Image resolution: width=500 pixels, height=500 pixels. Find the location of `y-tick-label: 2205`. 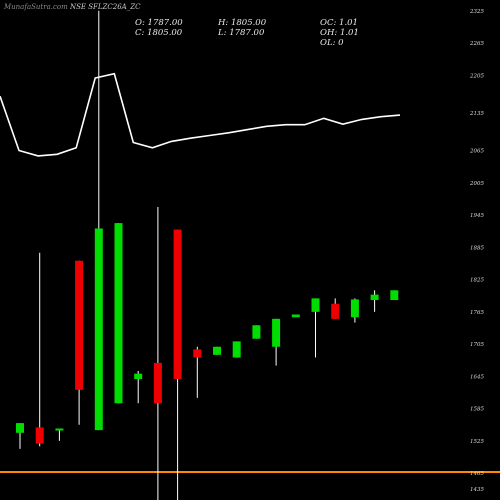

y-tick-label: 2205 is located at coordinates (476, 76).